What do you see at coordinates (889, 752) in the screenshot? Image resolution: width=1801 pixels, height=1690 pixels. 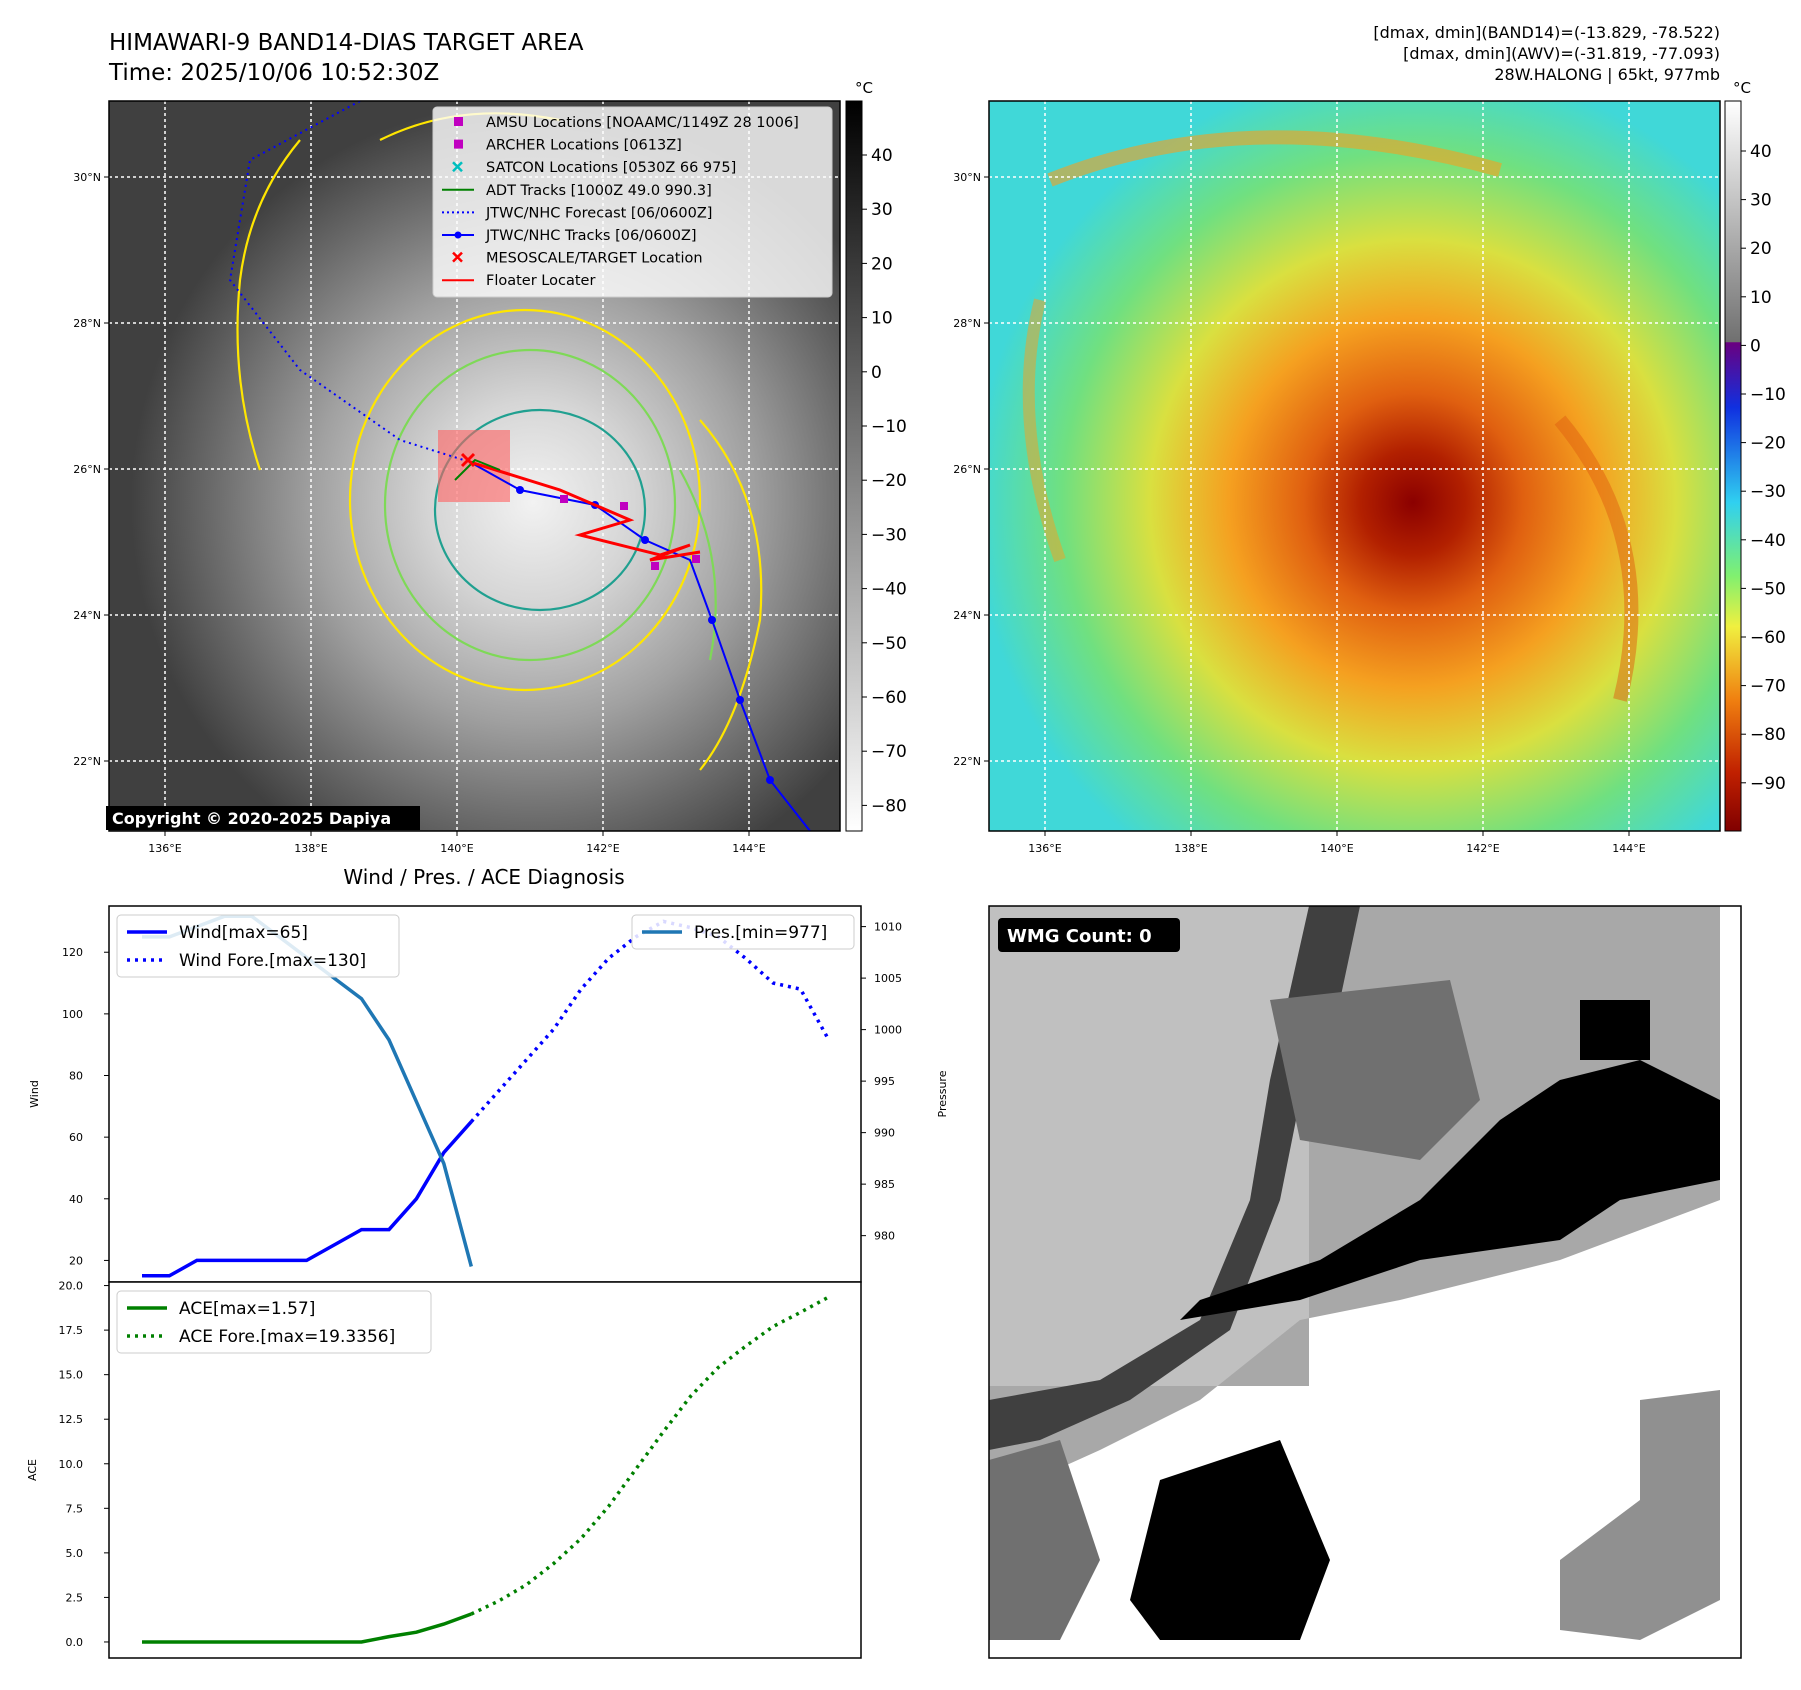 I see `ir-cbar-label: −70` at bounding box center [889, 752].